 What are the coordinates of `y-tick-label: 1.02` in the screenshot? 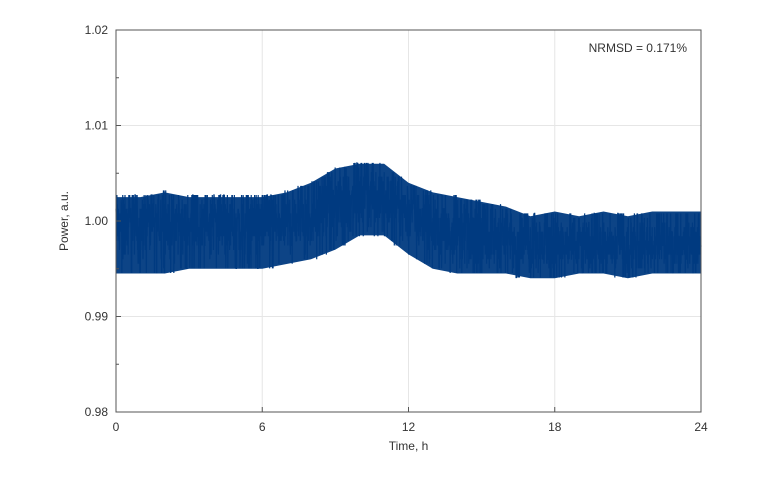 It's located at (97, 30).